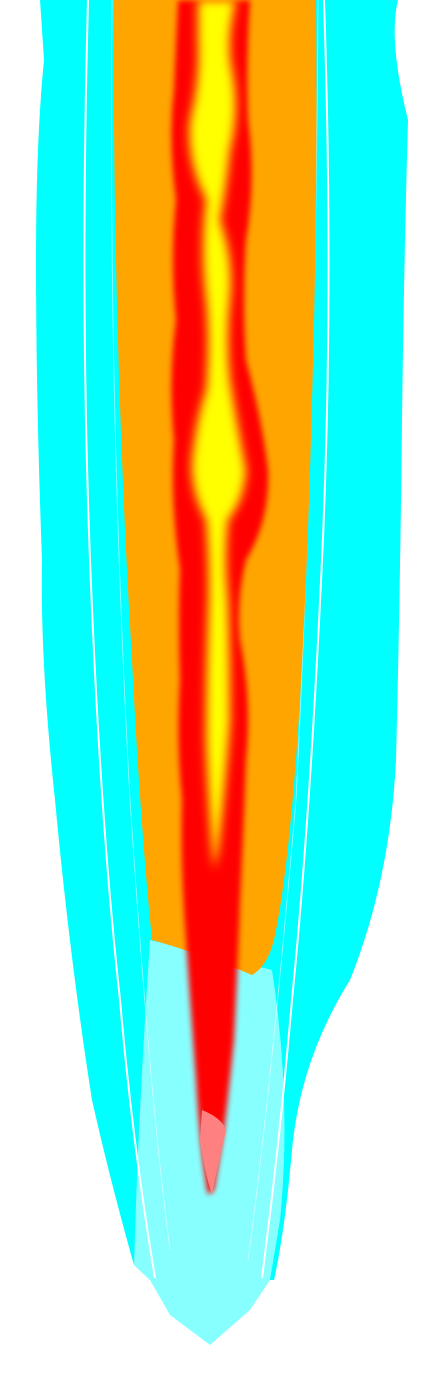  I want to click on pink-flame-tip, so click(213, 1152).